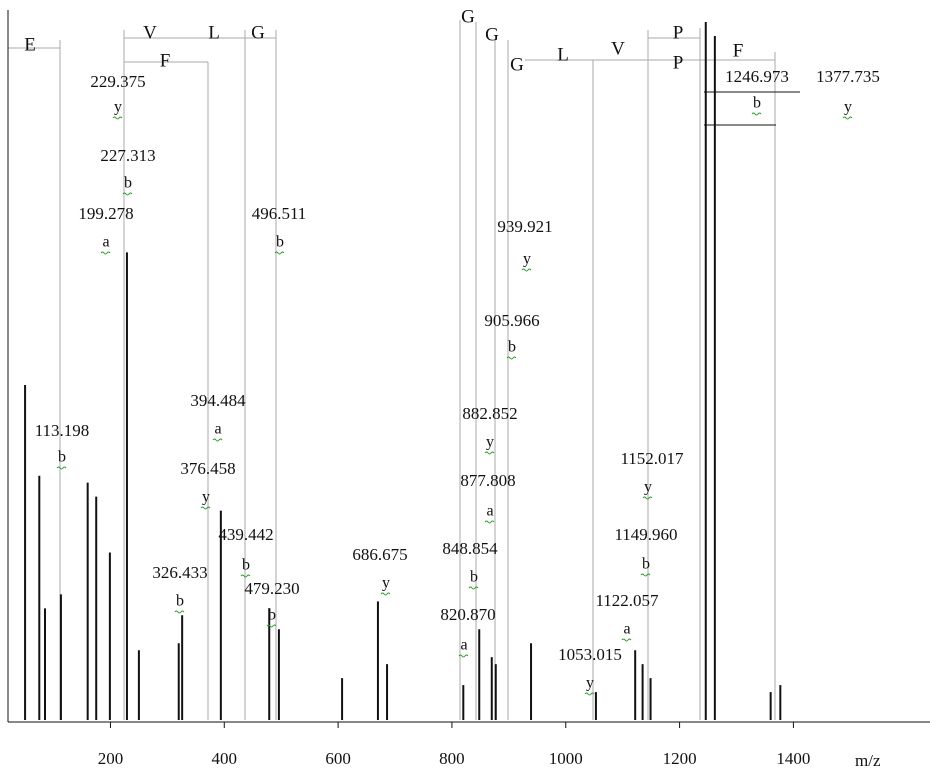 Image resolution: width=930 pixels, height=775 pixels. Describe the element at coordinates (117, 81) in the screenshot. I see `peak-label: 229.375` at that location.